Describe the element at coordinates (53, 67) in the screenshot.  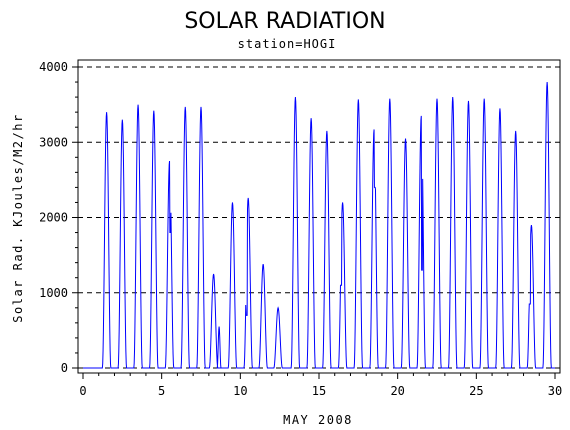
I see `y-tick-label: 4000` at that location.